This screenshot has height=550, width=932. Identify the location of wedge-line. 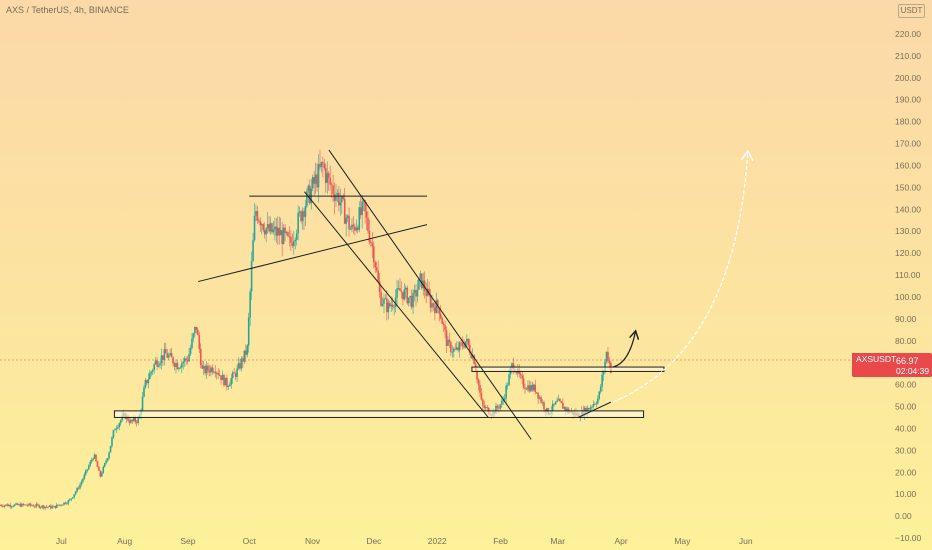
(594, 409).